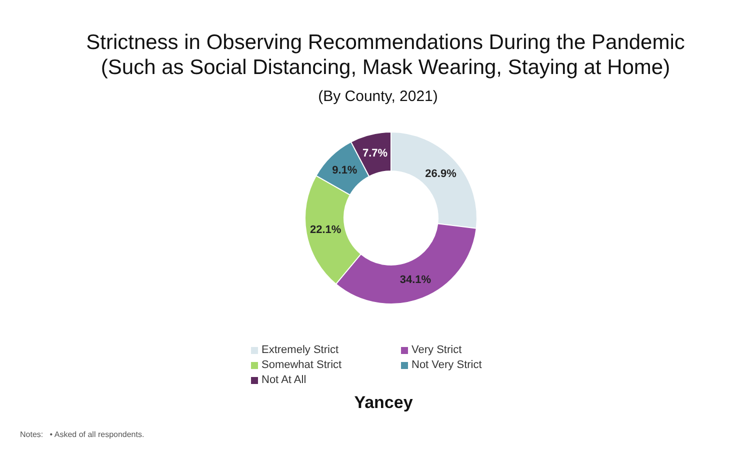 This screenshot has height=454, width=731. Describe the element at coordinates (284, 380) in the screenshot. I see `legend-label: Not At All` at that location.